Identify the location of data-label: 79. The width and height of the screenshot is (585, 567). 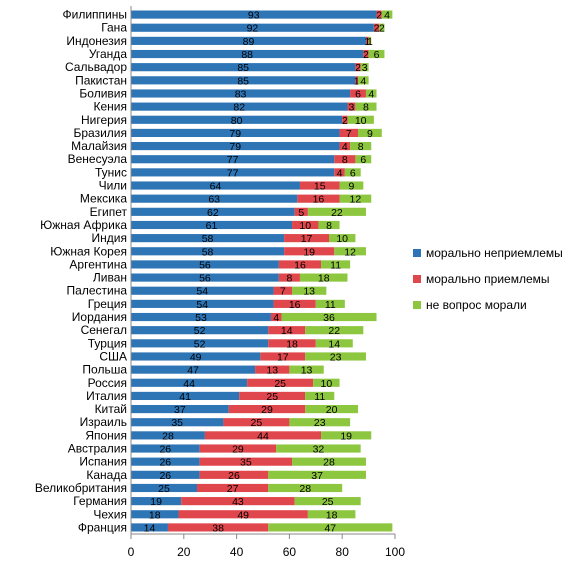
(235, 134).